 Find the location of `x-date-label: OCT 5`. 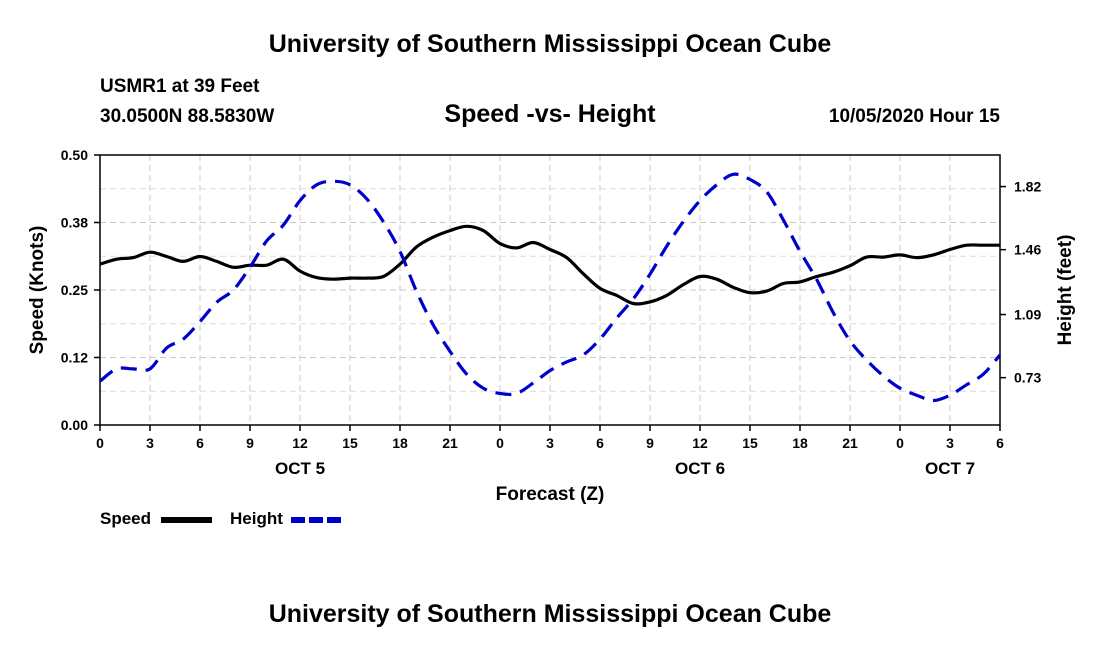

x-date-label: OCT 5 is located at coordinates (300, 468).